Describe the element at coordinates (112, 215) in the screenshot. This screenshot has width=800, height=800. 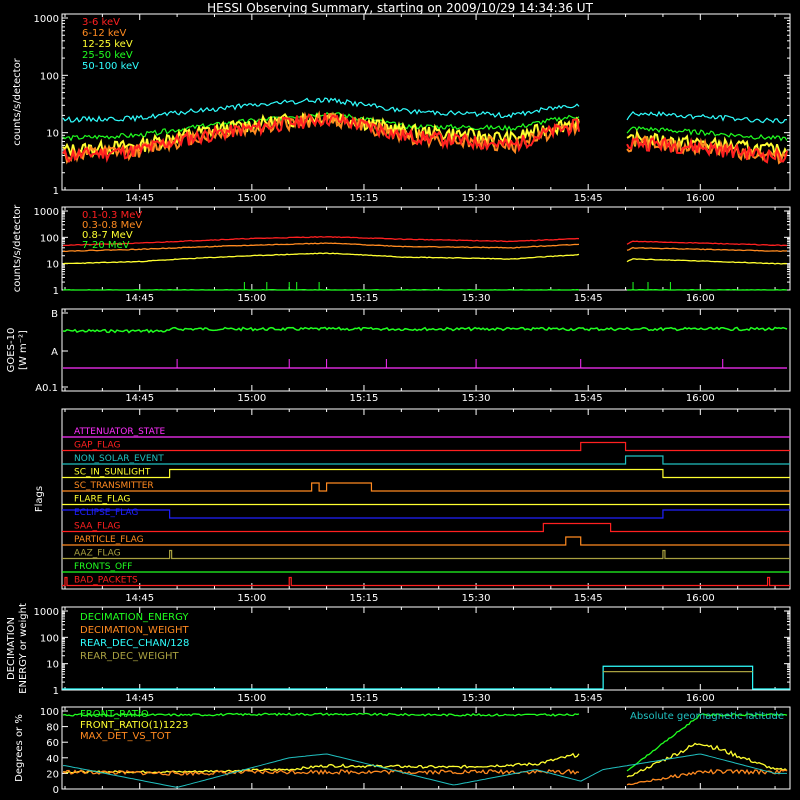
I see `legend-entry: 0.1-0.3 MeV` at that location.